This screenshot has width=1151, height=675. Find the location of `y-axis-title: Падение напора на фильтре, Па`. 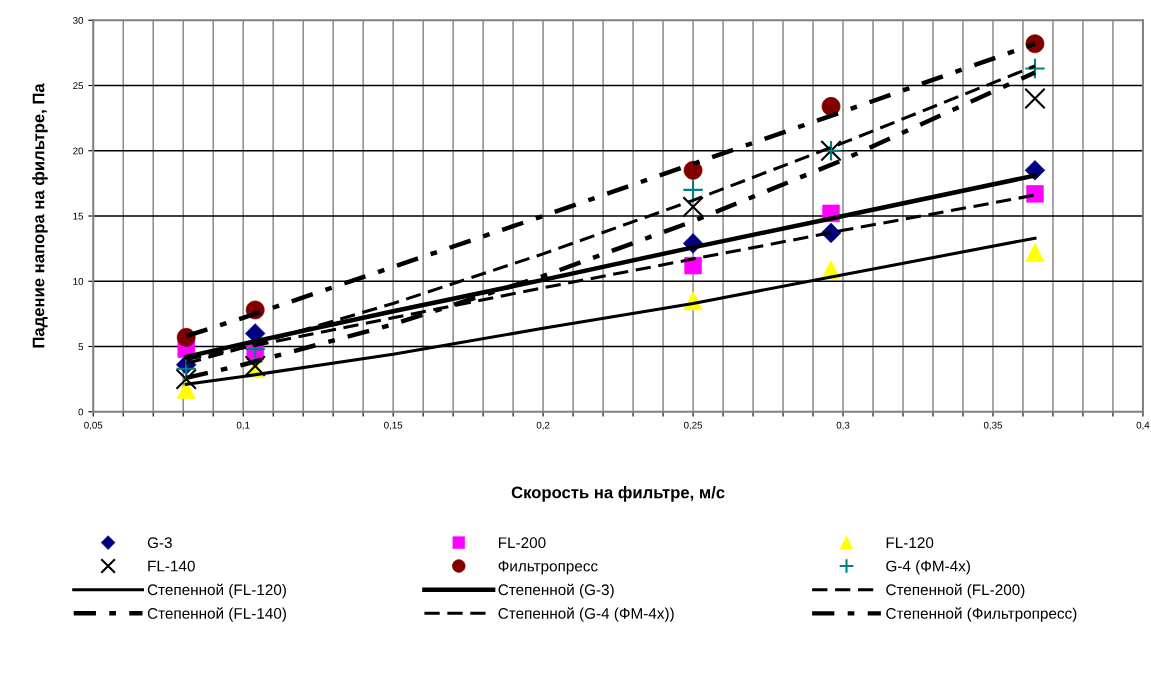

y-axis-title: Падение напора на фильтре, Па is located at coordinates (40, 215).